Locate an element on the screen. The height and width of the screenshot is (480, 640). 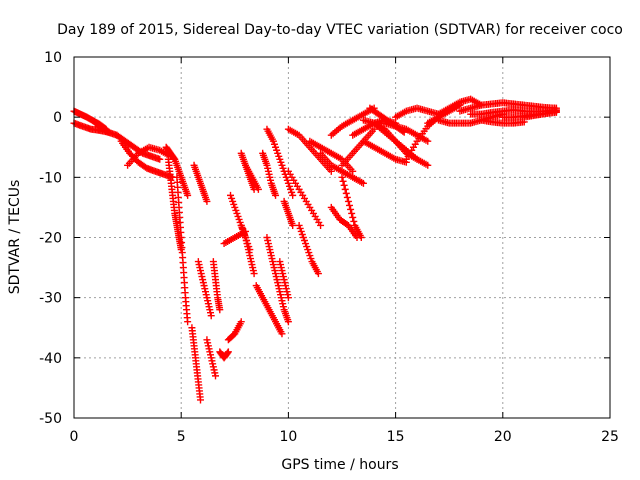
x-tick-label: 10 is located at coordinates (288, 437).